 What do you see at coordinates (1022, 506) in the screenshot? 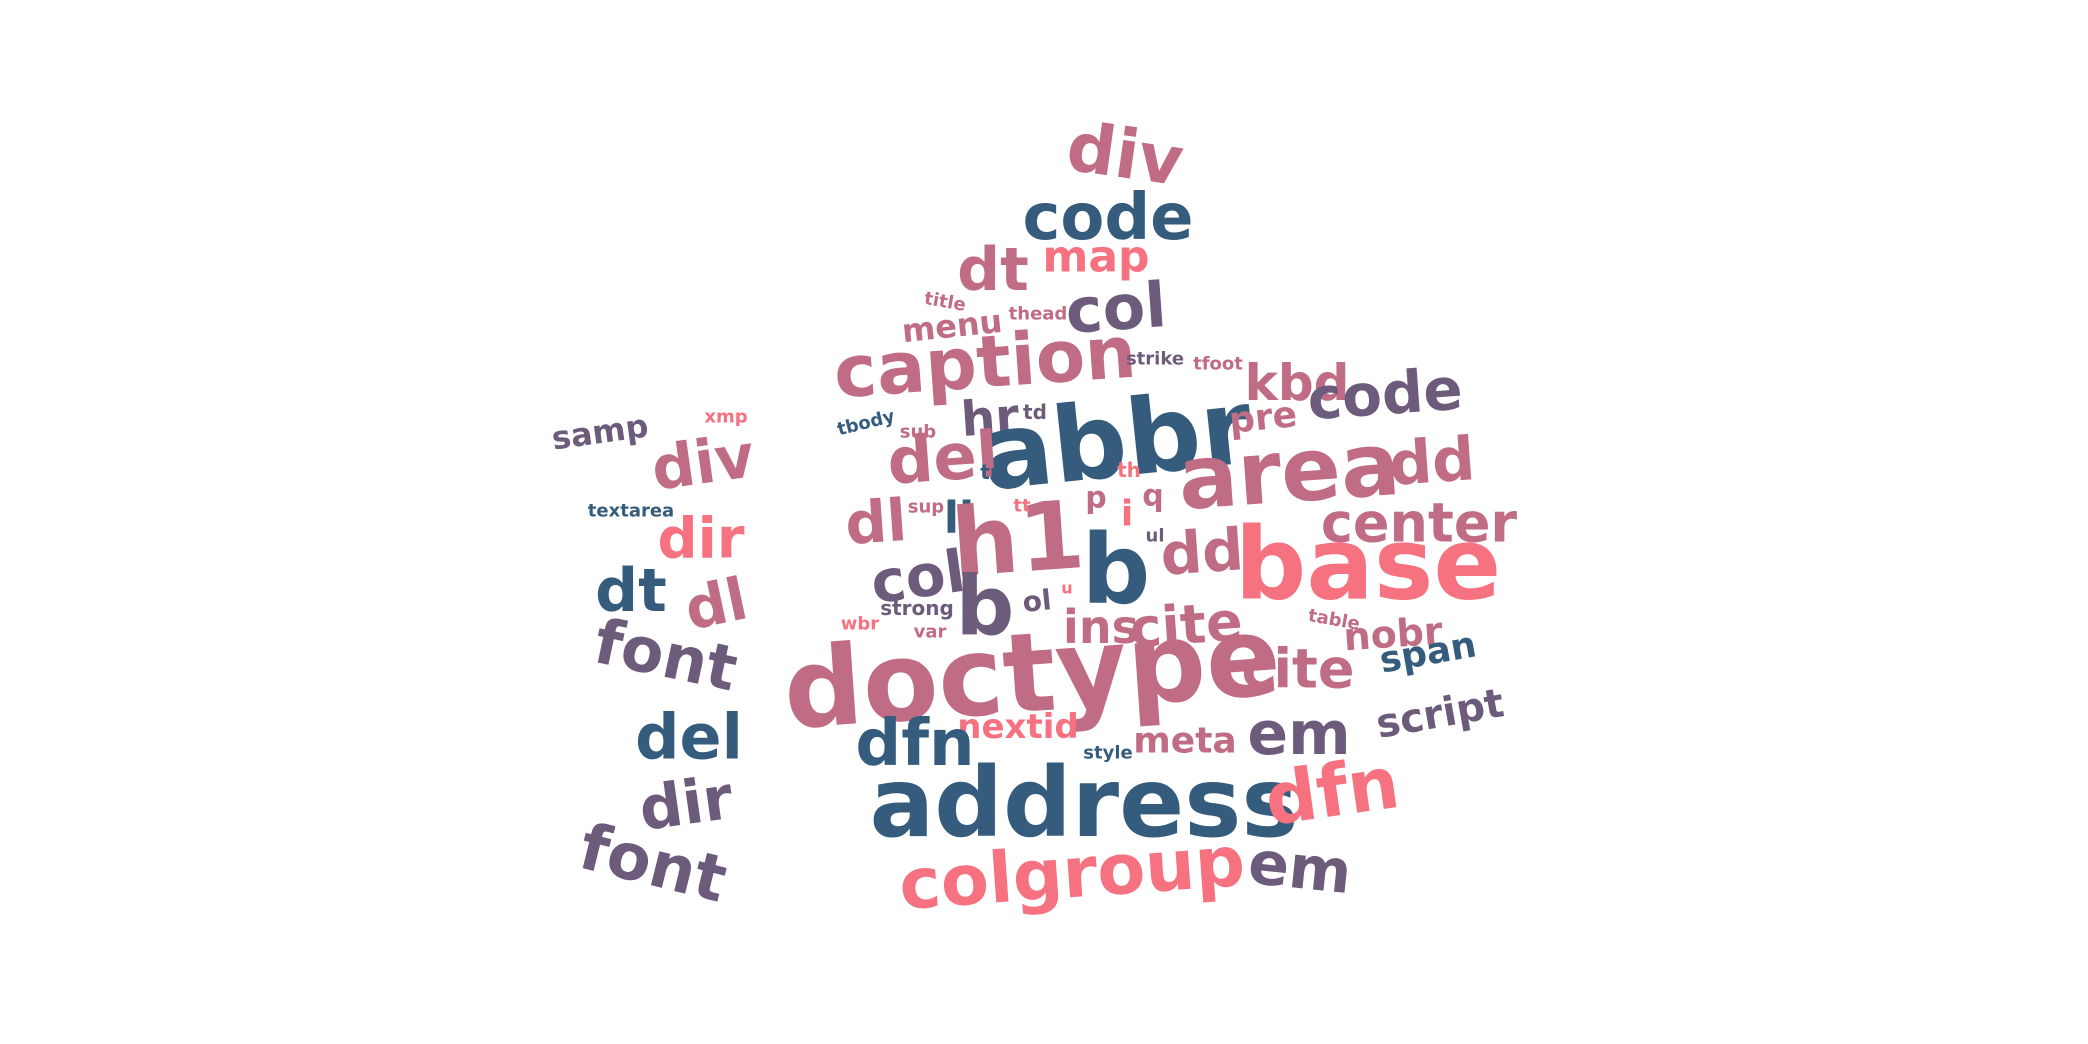
I see `word-tt: tt` at bounding box center [1022, 506].